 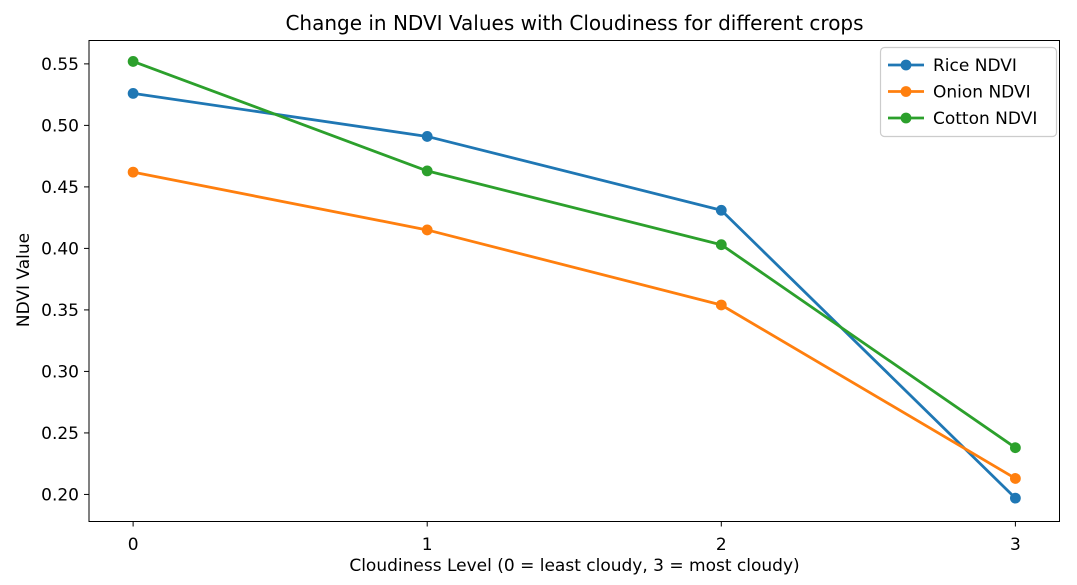 I want to click on legend-entry-label: Rice NDVI, so click(x=975, y=66).